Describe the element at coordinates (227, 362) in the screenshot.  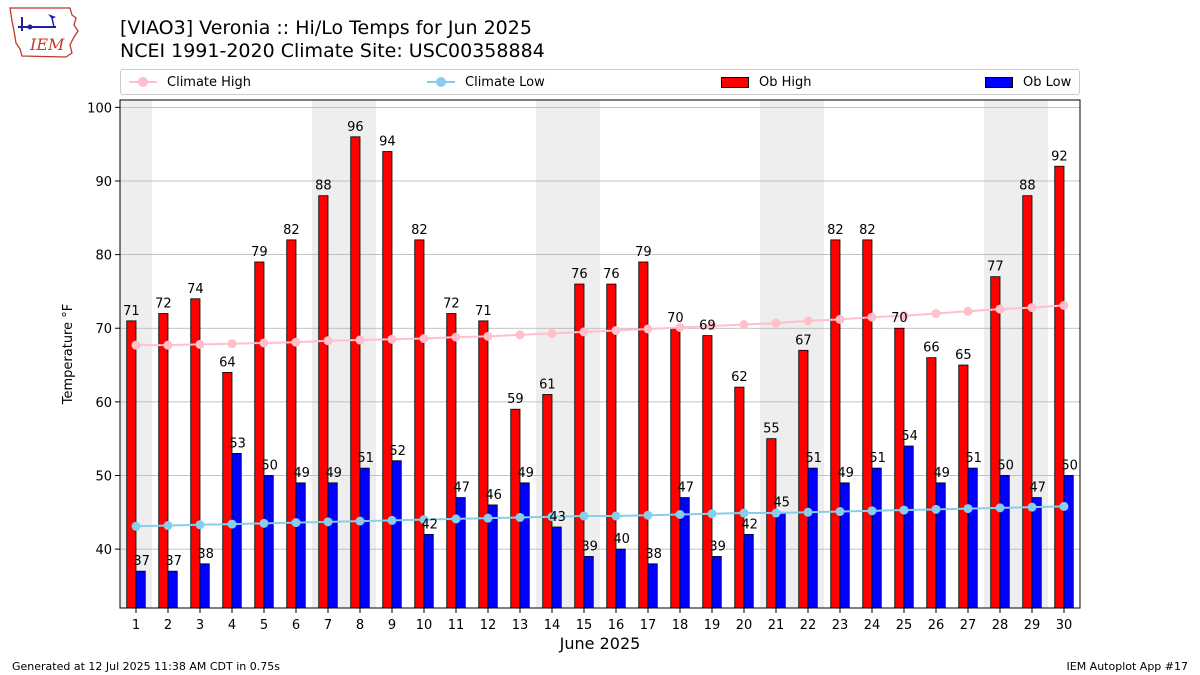
I see `ob-high-label: 64` at that location.